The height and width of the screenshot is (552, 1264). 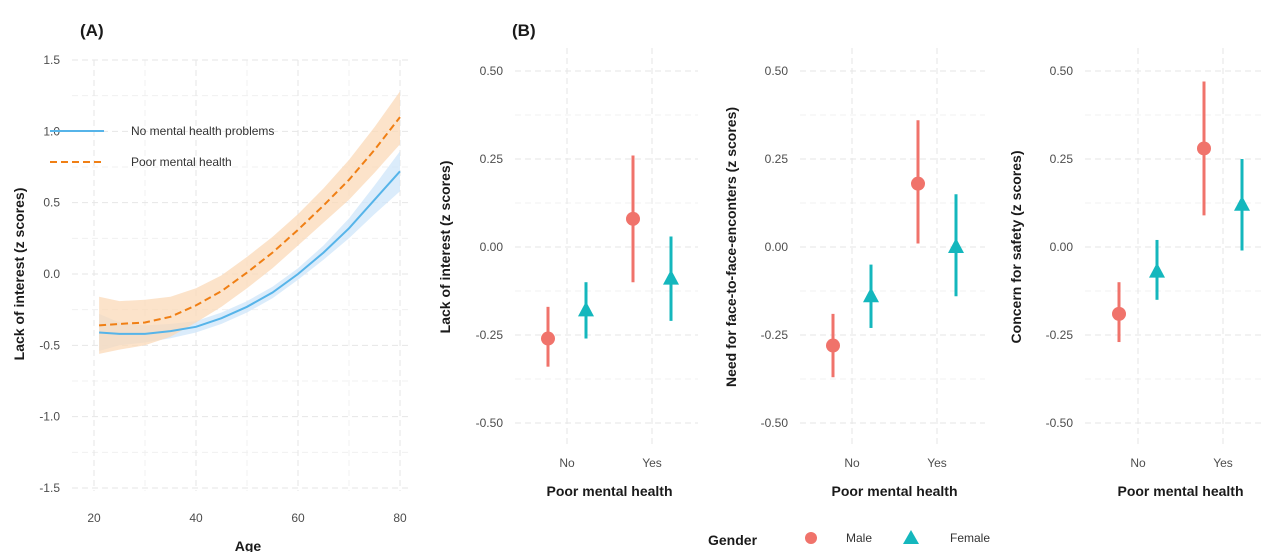 I want to click on legend-label-1: Poor mental health, so click(x=181, y=162).